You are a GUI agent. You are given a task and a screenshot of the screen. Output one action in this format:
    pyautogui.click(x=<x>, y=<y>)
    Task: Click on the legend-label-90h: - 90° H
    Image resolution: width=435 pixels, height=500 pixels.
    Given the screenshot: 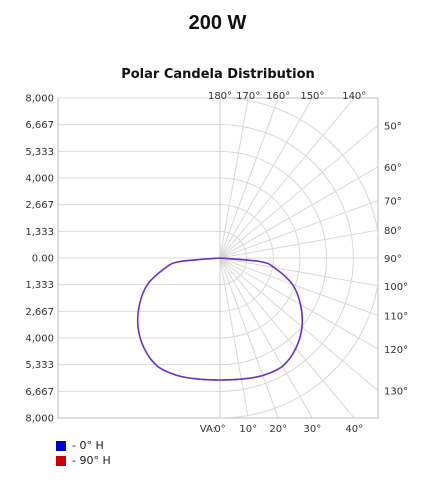 What is the action you would take?
    pyautogui.click(x=91, y=460)
    